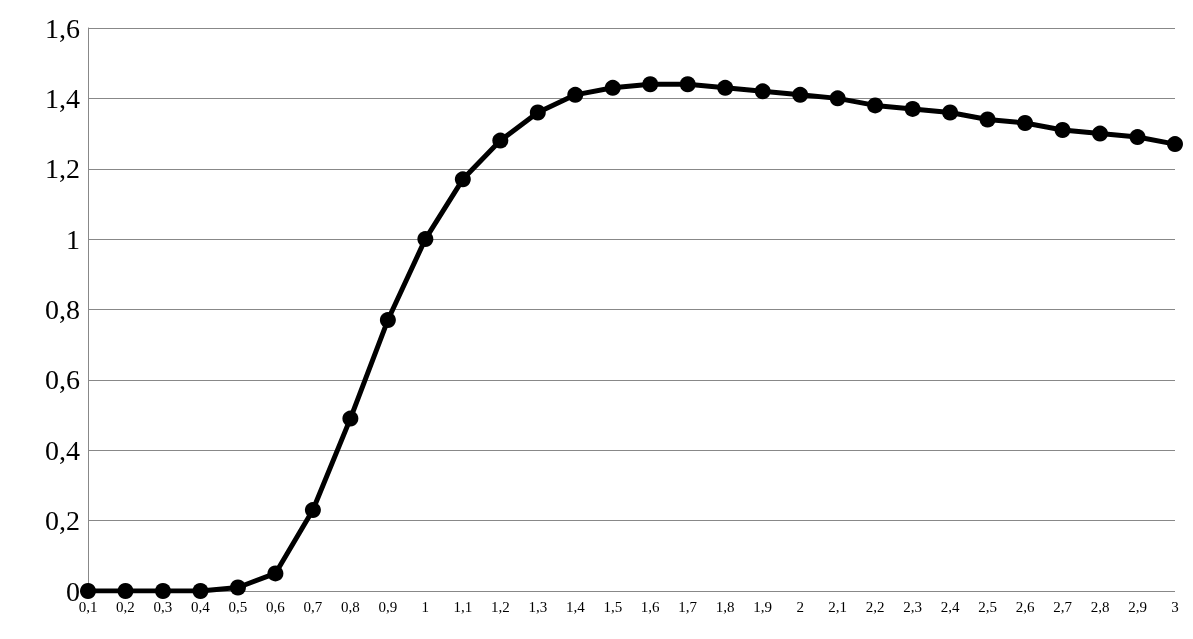  I want to click on x-tick-label: 1,5, so click(613, 606).